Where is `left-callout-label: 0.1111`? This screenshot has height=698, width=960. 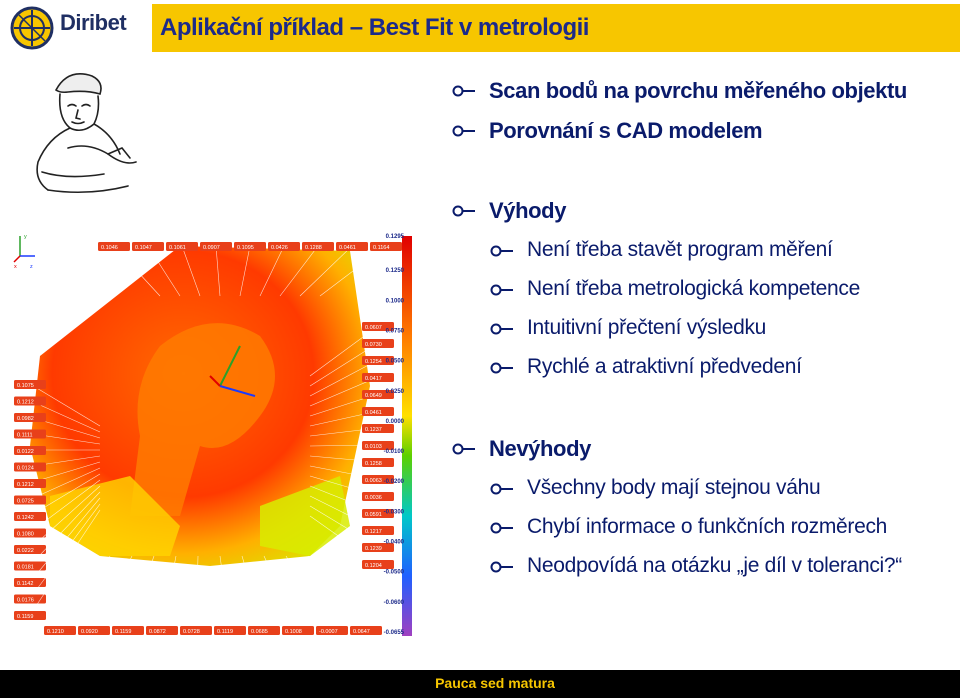 left-callout-label: 0.1111 is located at coordinates (25, 435).